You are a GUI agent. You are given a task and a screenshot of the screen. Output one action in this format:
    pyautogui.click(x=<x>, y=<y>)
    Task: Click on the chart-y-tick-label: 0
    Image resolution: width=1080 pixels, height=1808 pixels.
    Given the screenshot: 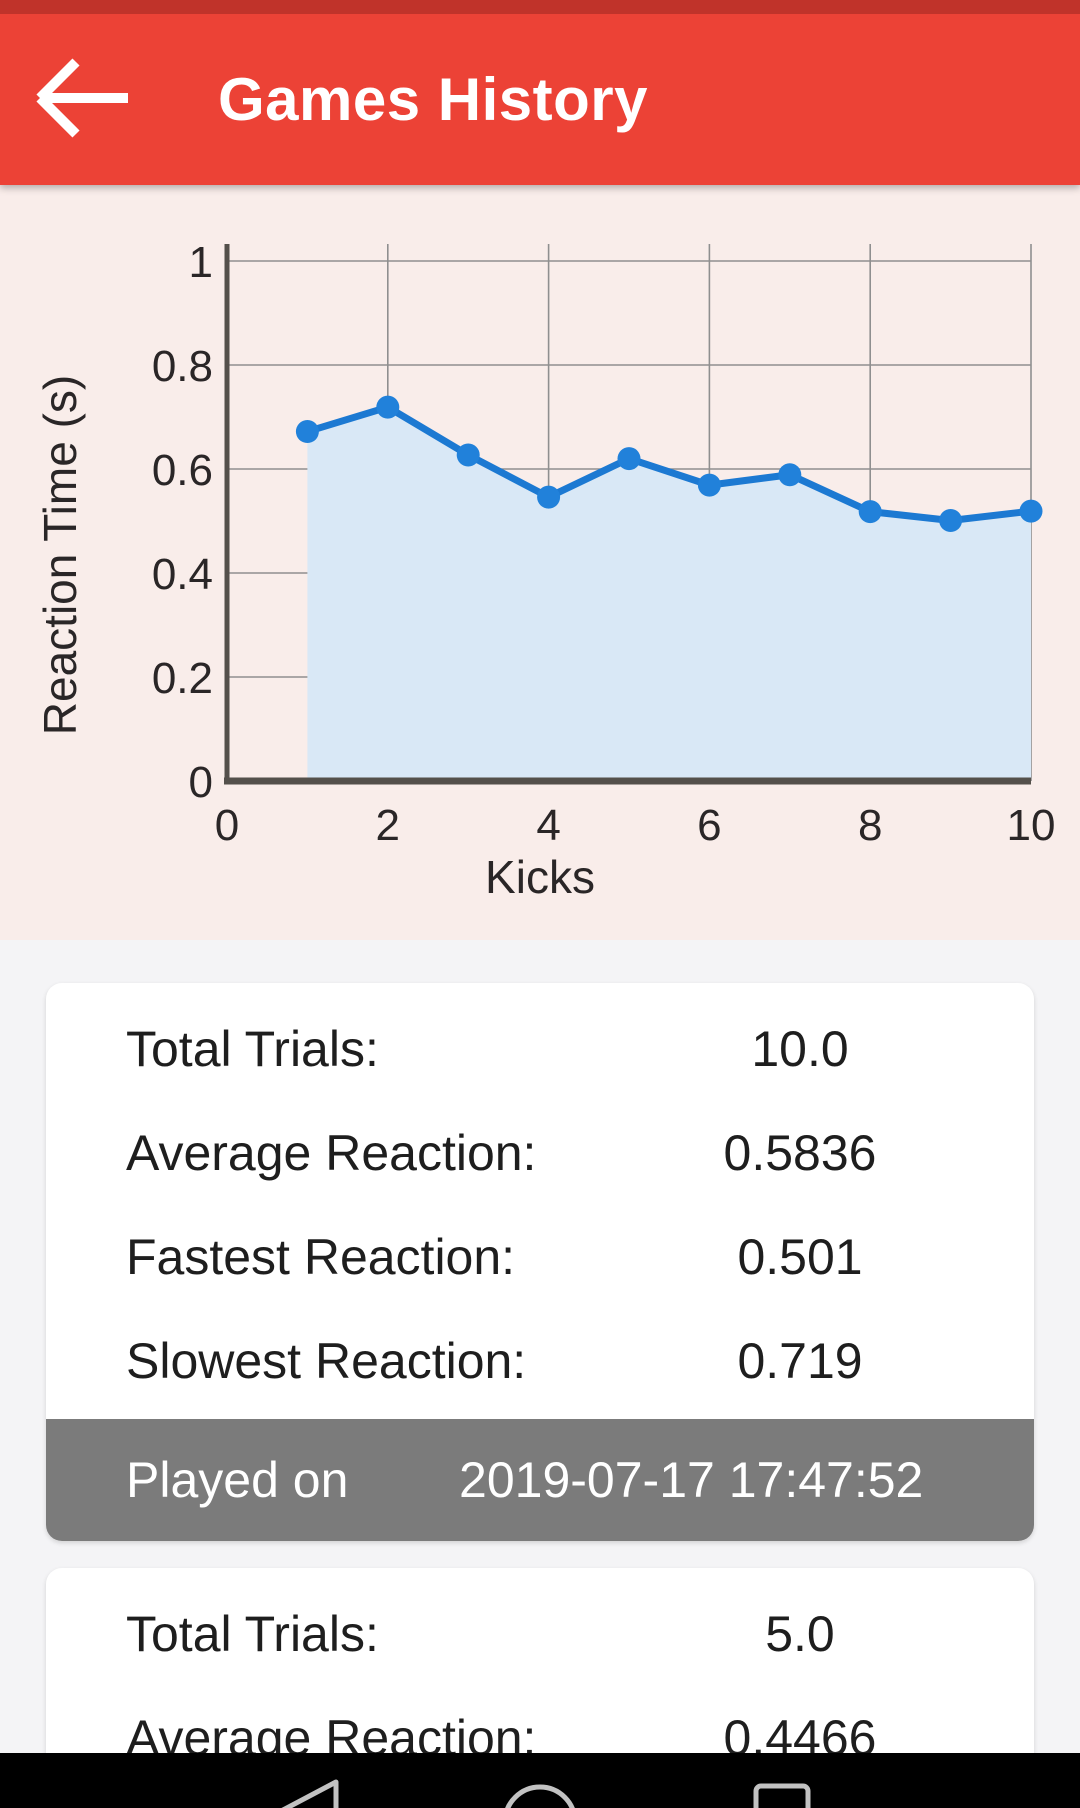 What is the action you would take?
    pyautogui.click(x=201, y=782)
    